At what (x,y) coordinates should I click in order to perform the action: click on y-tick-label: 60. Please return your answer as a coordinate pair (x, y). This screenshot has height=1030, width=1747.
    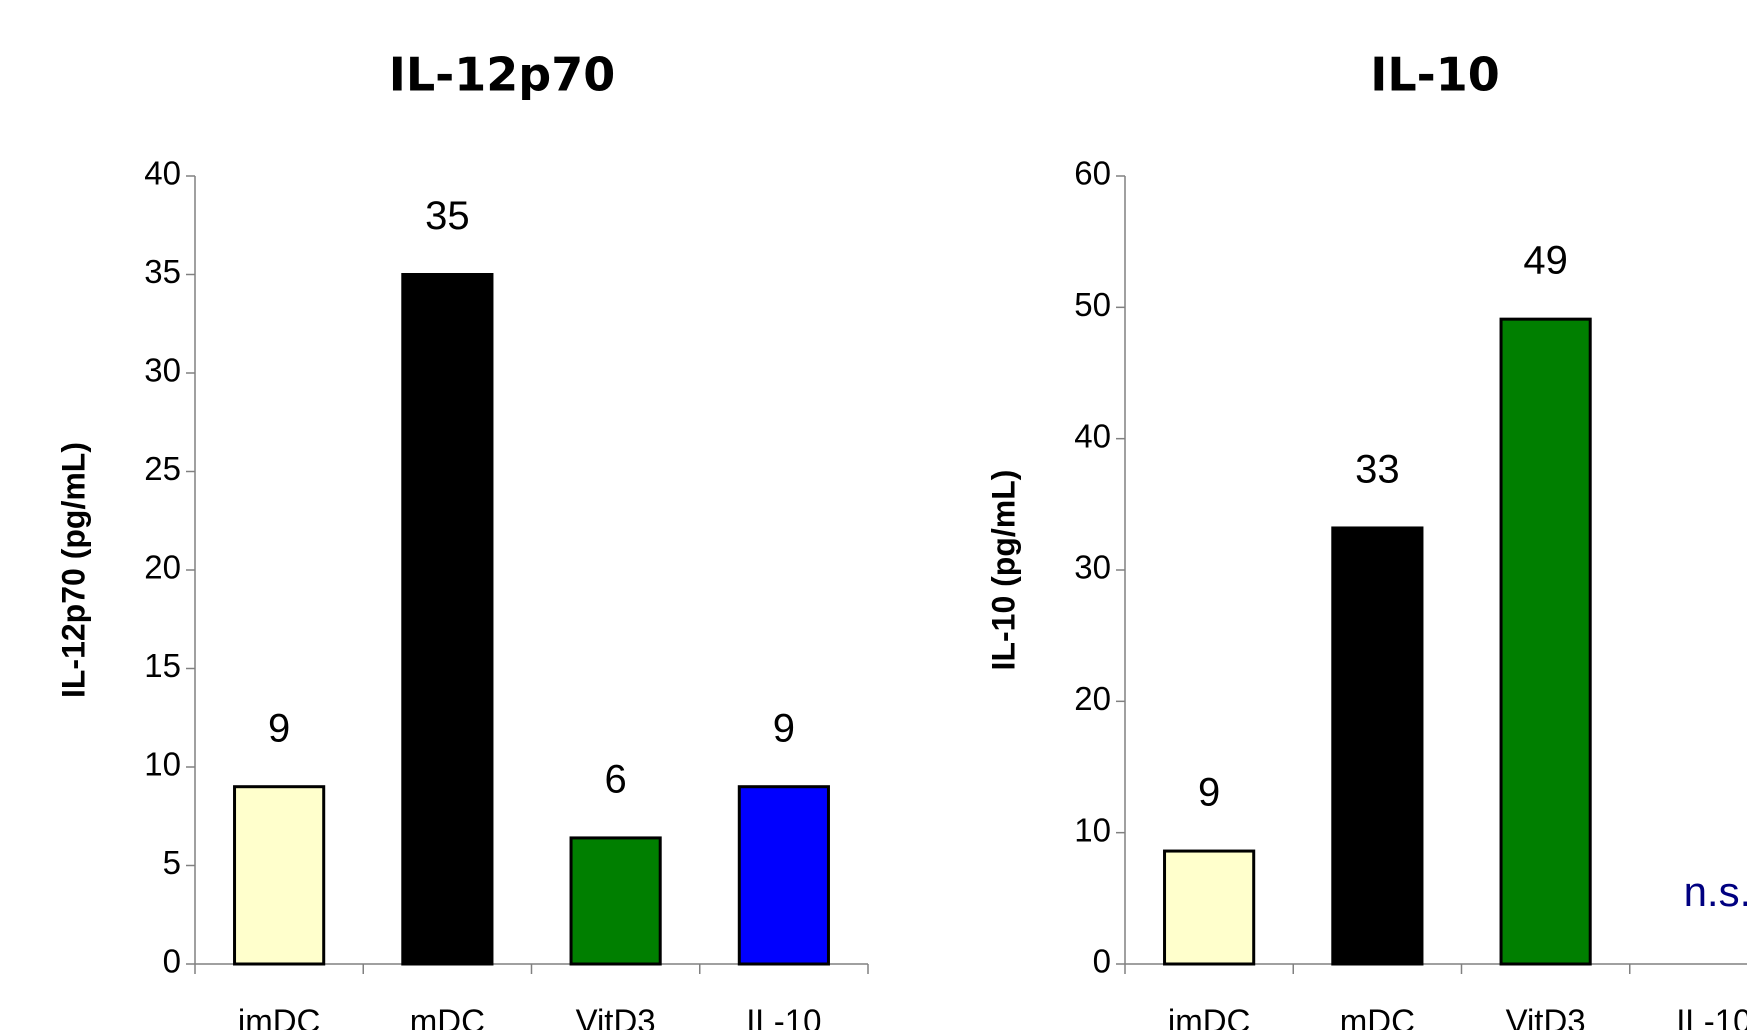
    Looking at the image, I should click on (1092, 173).